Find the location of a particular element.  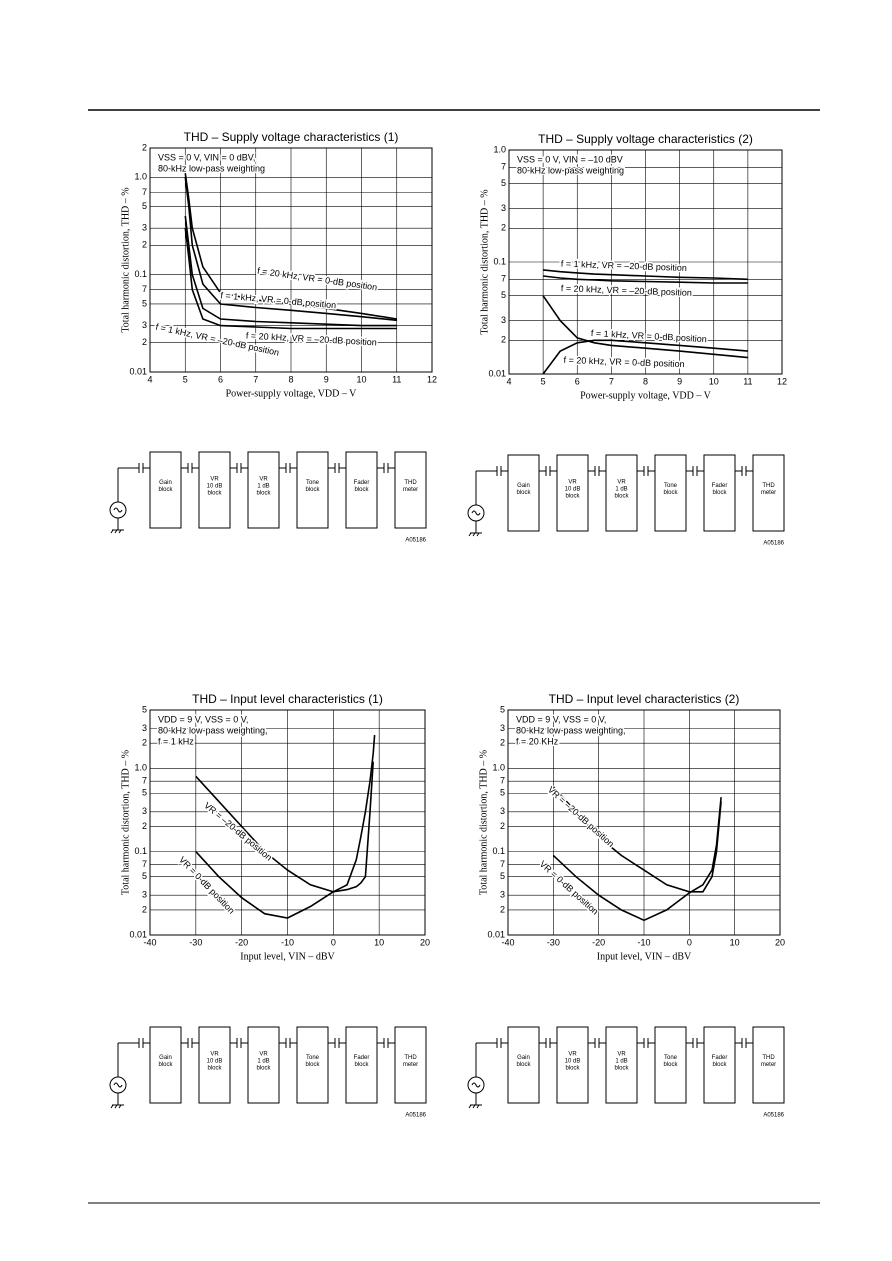

x-tick-label: 11 is located at coordinates (747, 381).